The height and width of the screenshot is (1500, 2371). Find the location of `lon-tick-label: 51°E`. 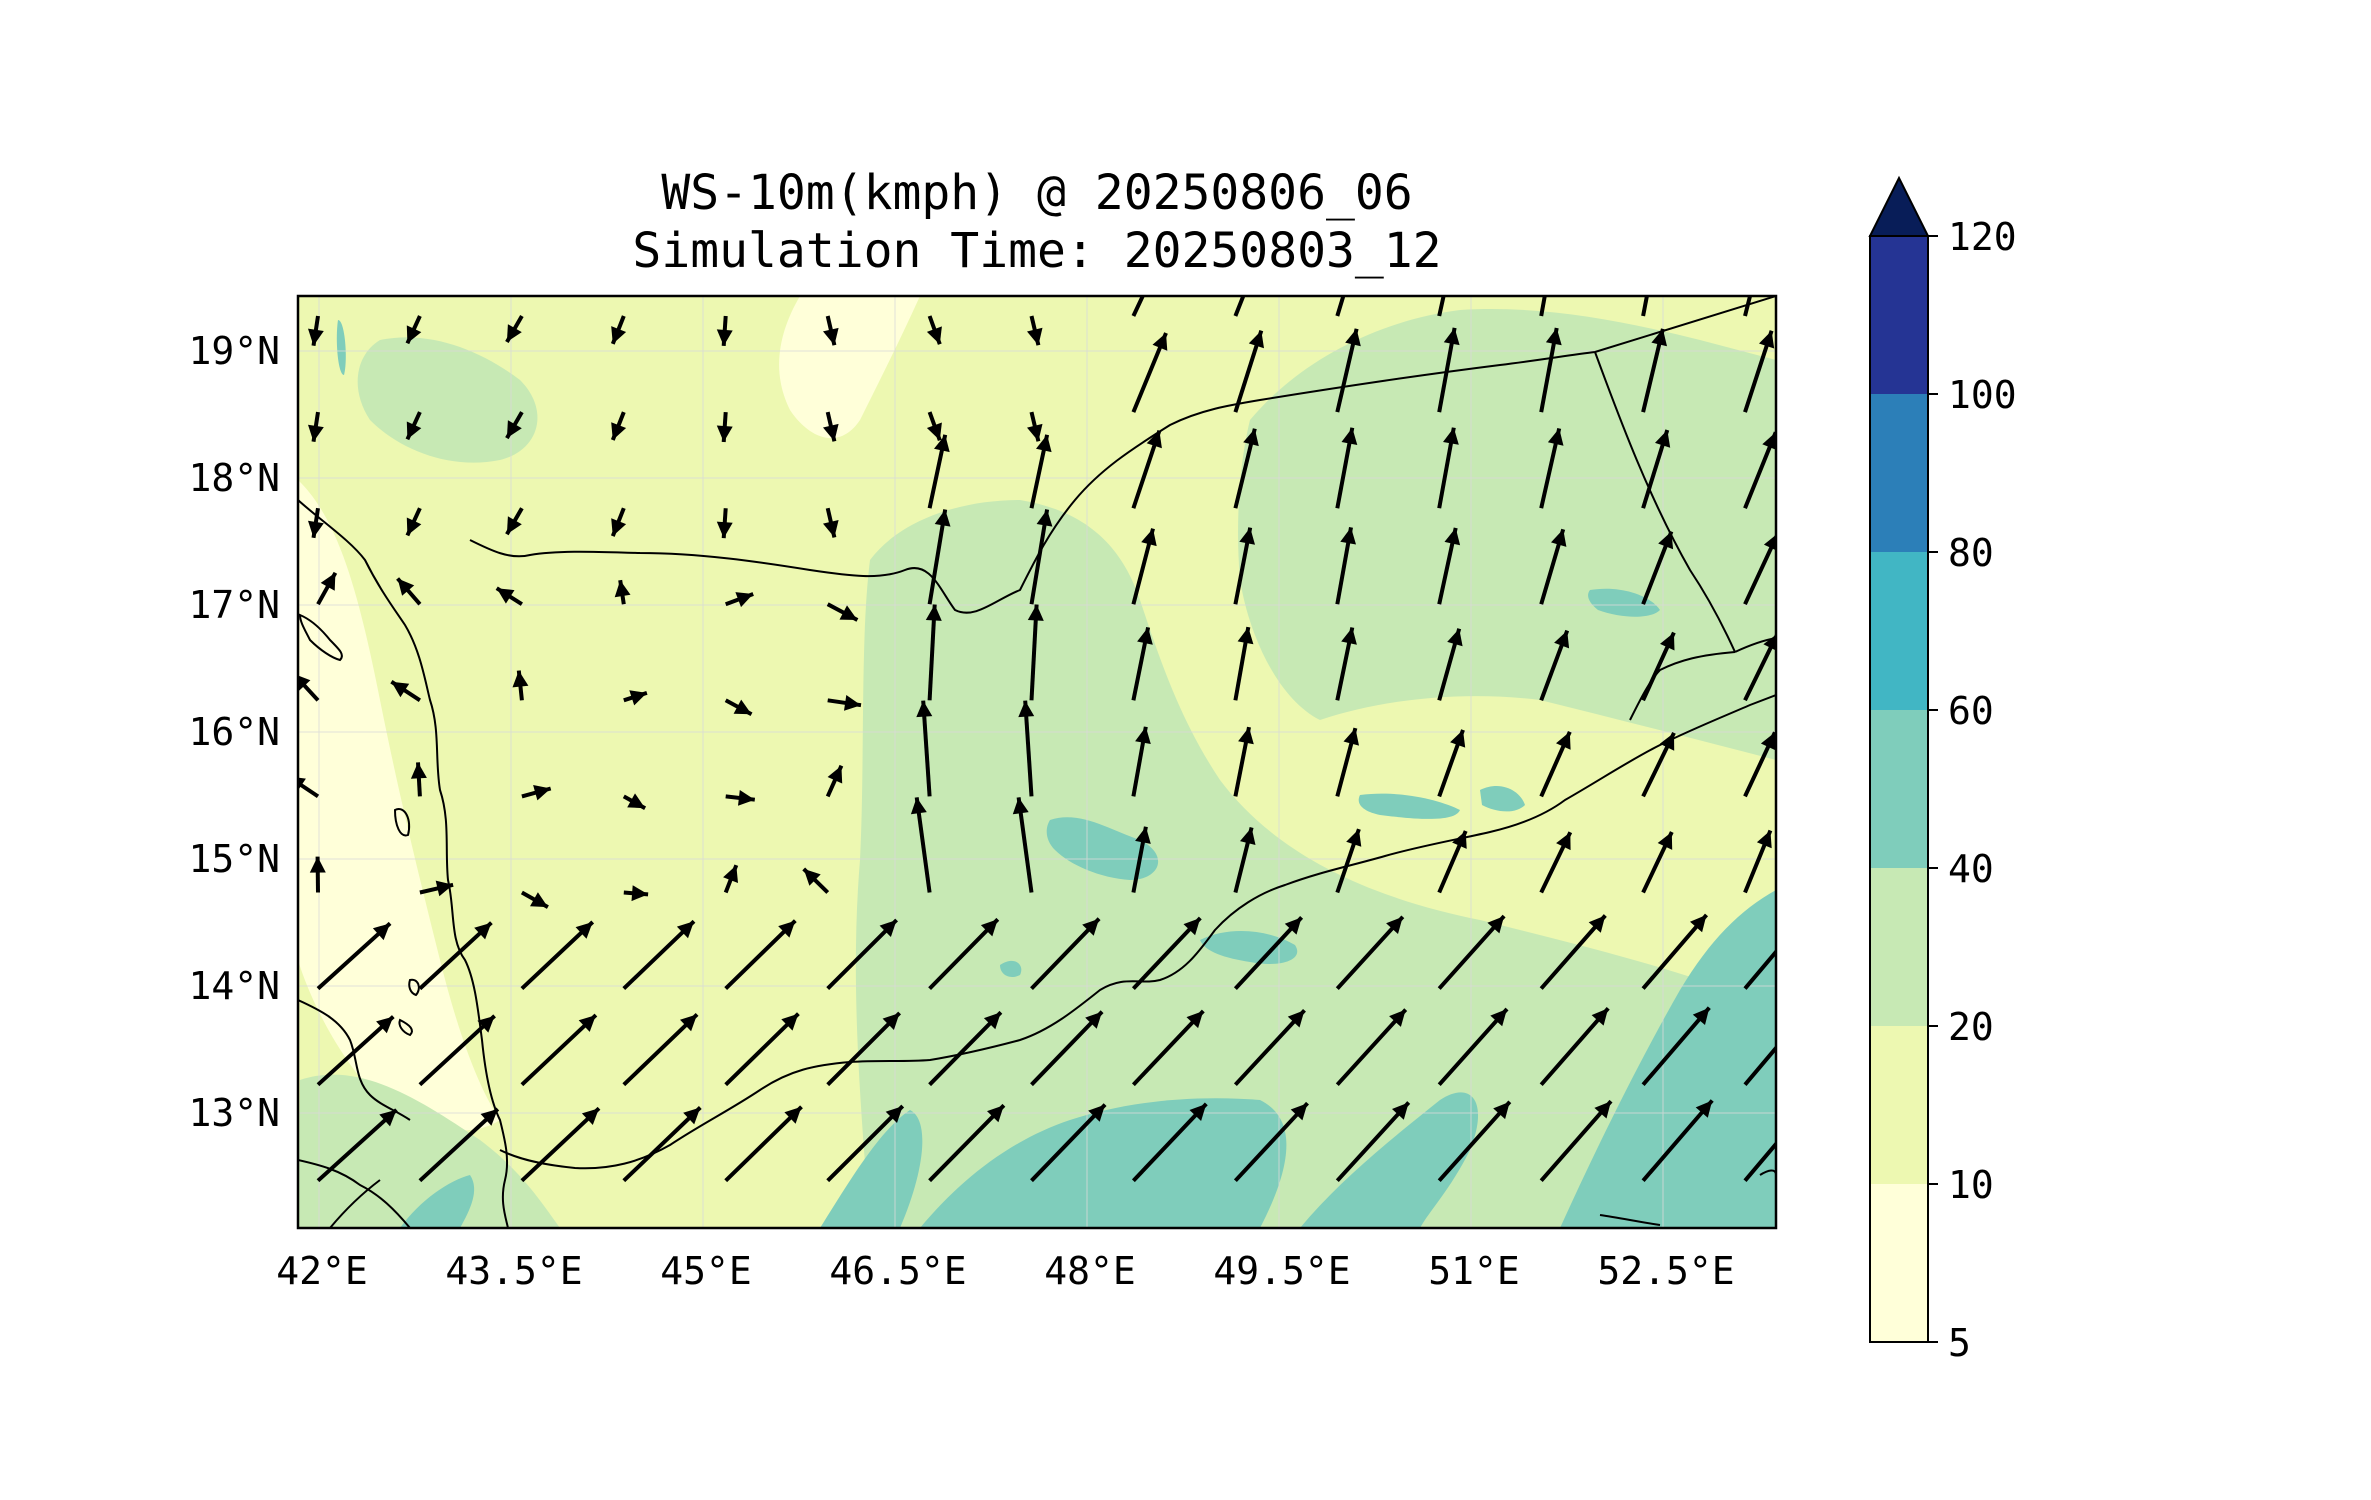

lon-tick-label: 51°E is located at coordinates (1474, 1271).